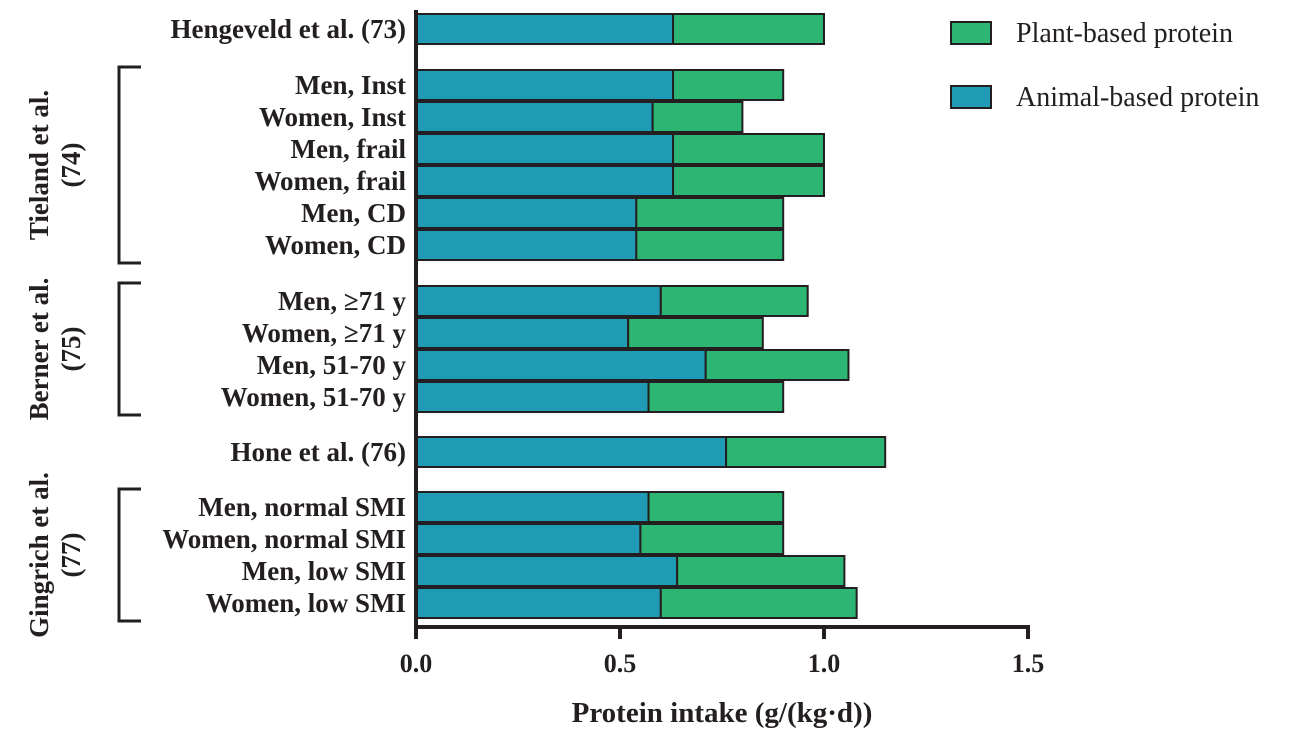  Describe the element at coordinates (722, 713) in the screenshot. I see `x-axis-title: Protein intake (g/(kg·d))` at that location.